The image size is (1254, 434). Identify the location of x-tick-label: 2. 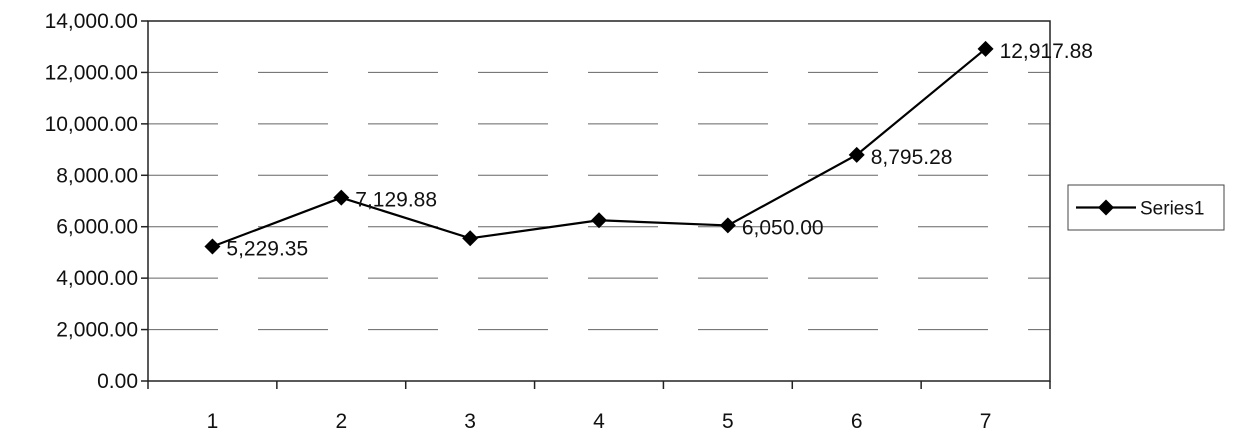
(341, 421).